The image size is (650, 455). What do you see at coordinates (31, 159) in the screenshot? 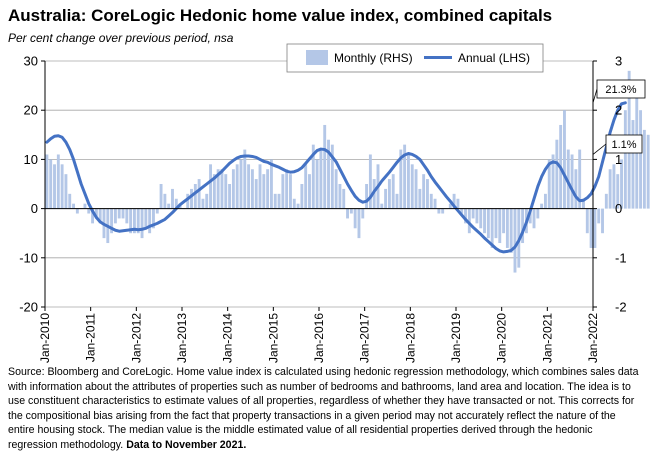
I see `left-tick-label: 10` at bounding box center [31, 159].